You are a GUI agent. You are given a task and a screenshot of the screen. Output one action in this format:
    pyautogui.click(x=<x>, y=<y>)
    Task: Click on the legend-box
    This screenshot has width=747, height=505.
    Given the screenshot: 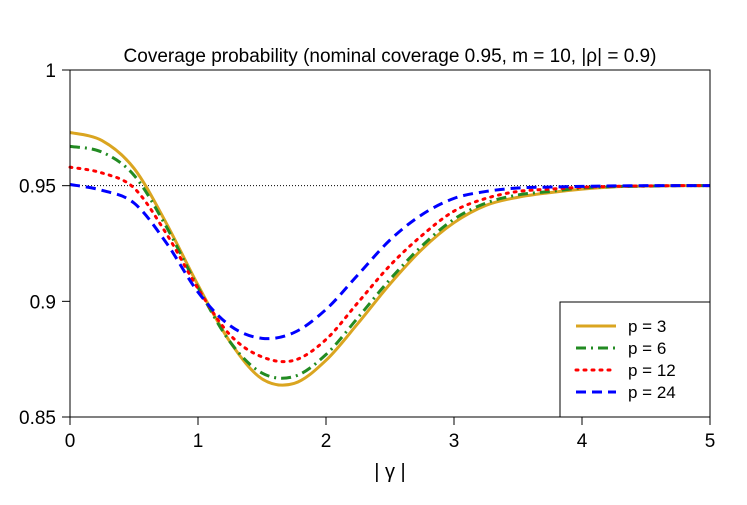 What is the action you would take?
    pyautogui.click(x=635, y=359)
    